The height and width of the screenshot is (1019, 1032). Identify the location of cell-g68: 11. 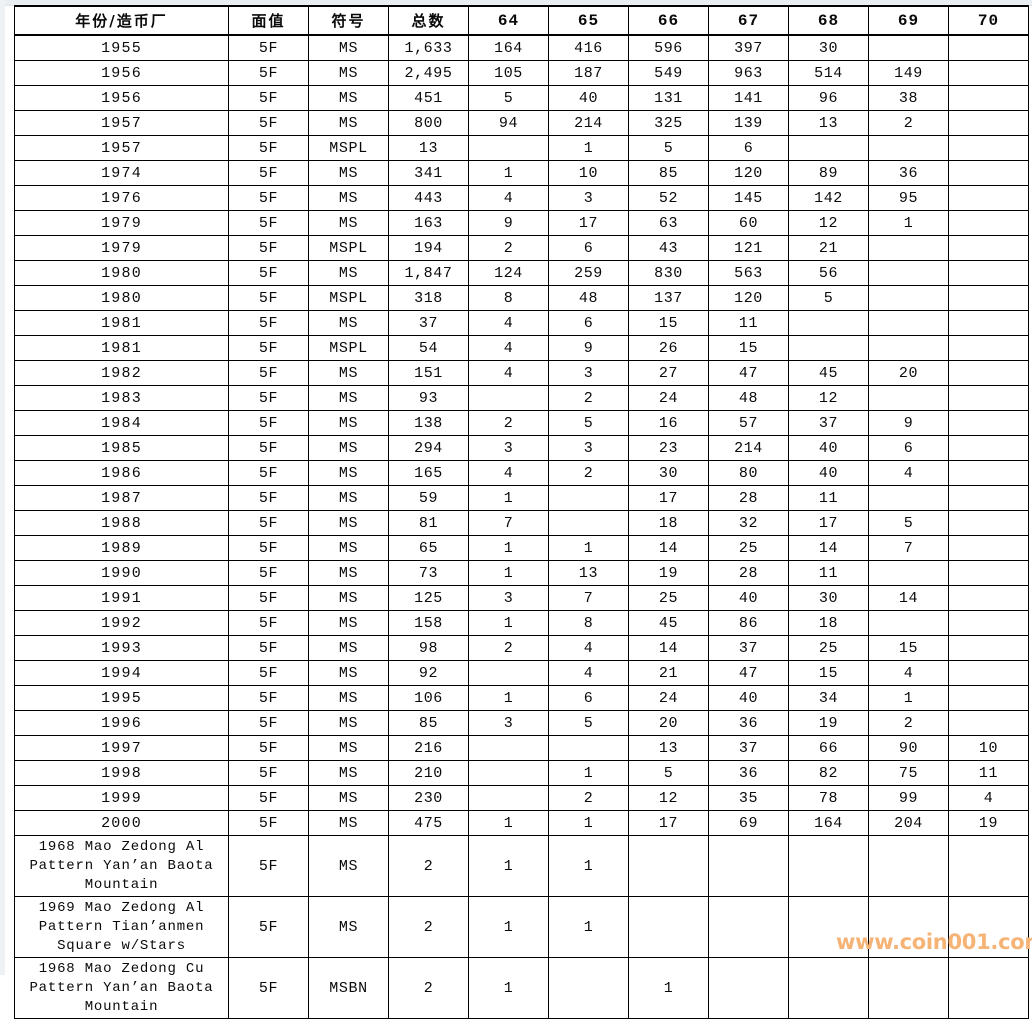
(828, 573).